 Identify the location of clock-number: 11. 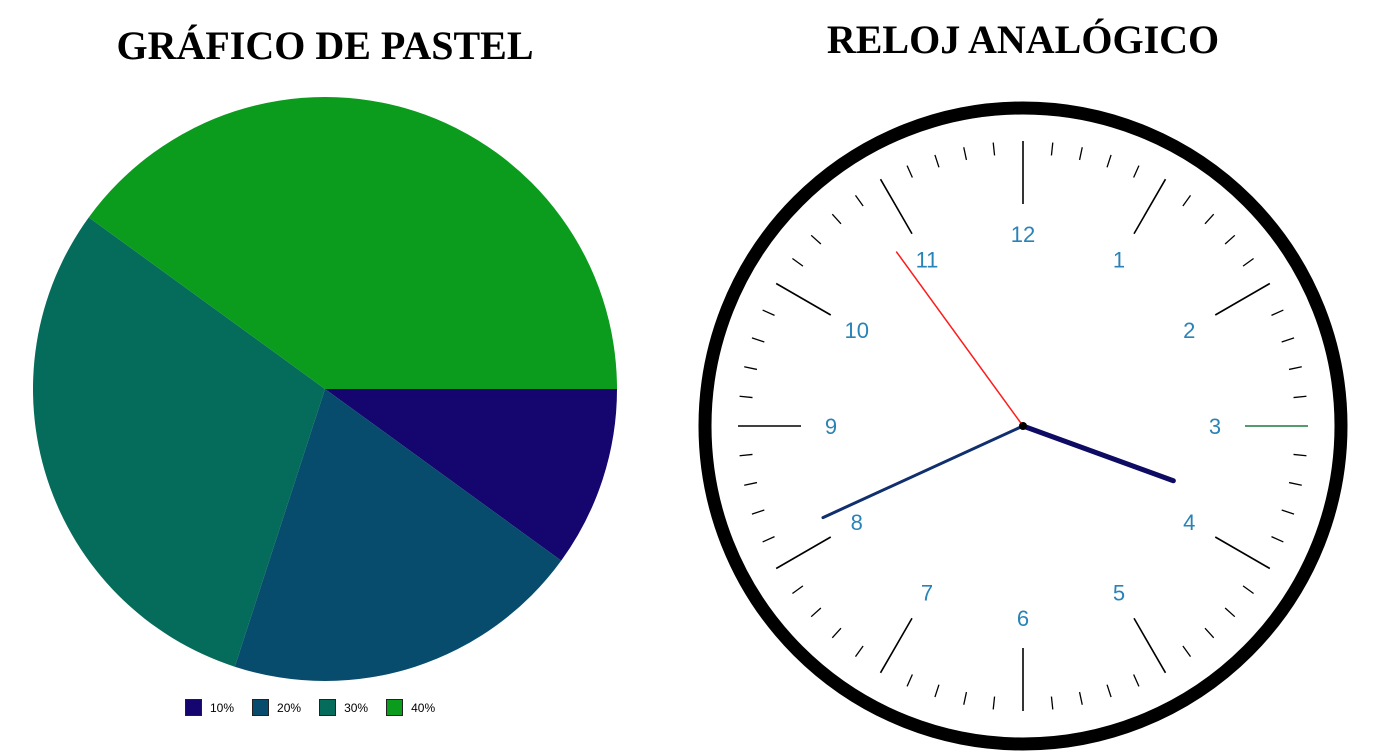
(927, 260).